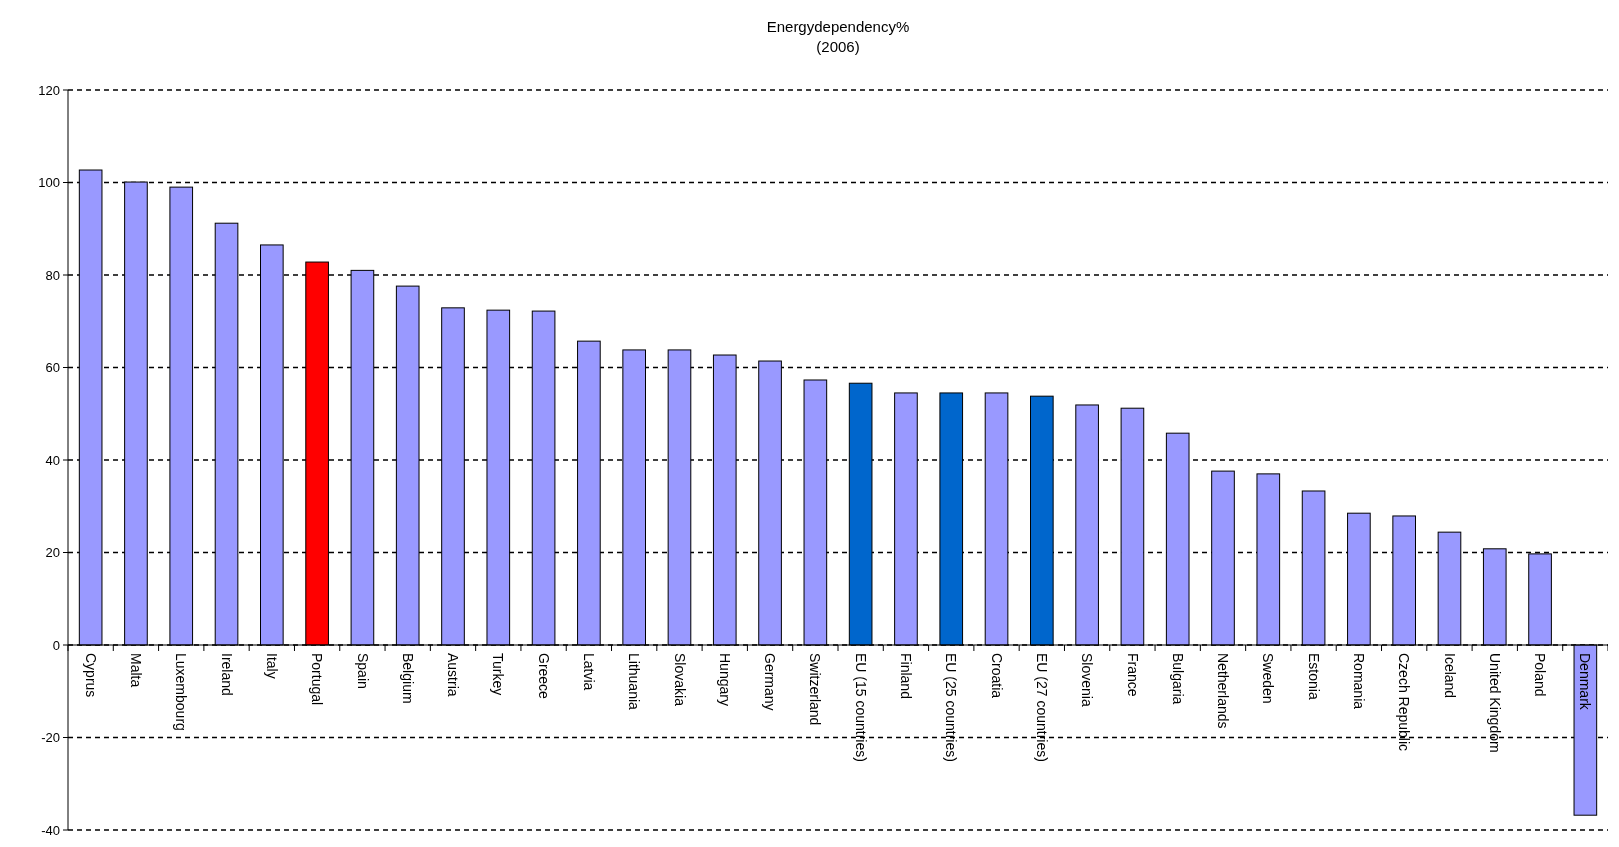 This screenshot has width=1619, height=847. What do you see at coordinates (1132, 675) in the screenshot?
I see `x-tick-label: France` at bounding box center [1132, 675].